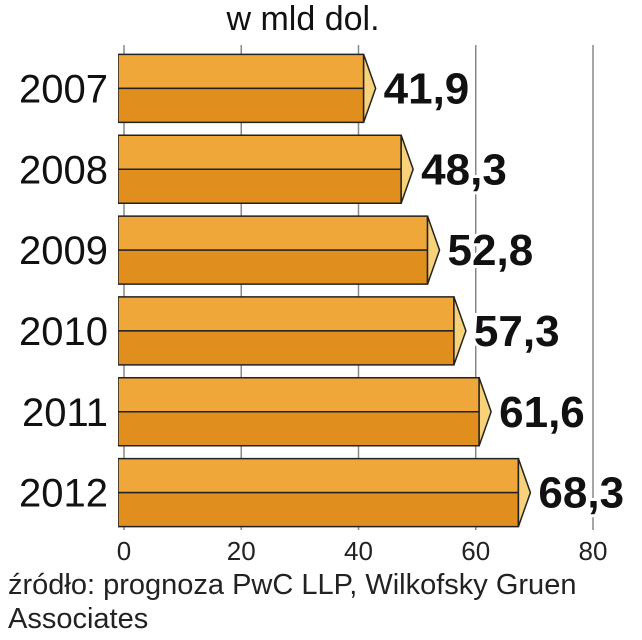 This screenshot has width=642, height=640. What do you see at coordinates (358, 550) in the screenshot?
I see `x-tick-label-40: 40` at bounding box center [358, 550].